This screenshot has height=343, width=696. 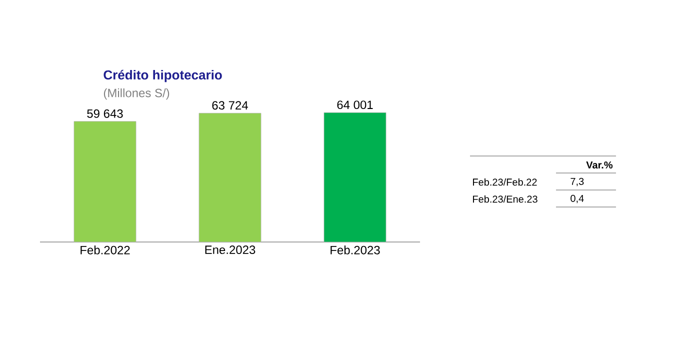 What do you see at coordinates (355, 105) in the screenshot?
I see `data-label: 64 001` at bounding box center [355, 105].